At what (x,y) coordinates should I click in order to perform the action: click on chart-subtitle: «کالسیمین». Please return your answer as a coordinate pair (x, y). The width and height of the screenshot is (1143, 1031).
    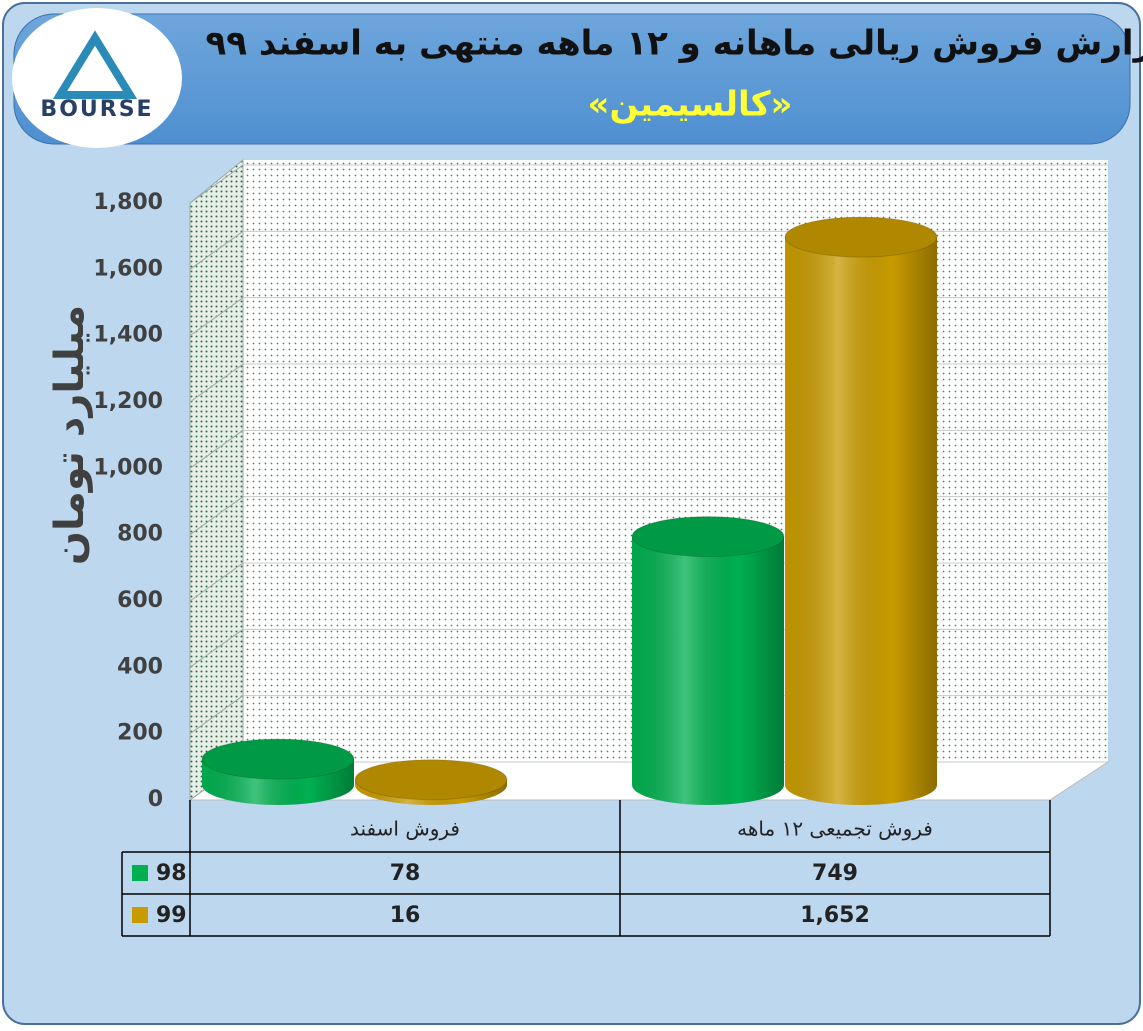
    Looking at the image, I should click on (690, 105).